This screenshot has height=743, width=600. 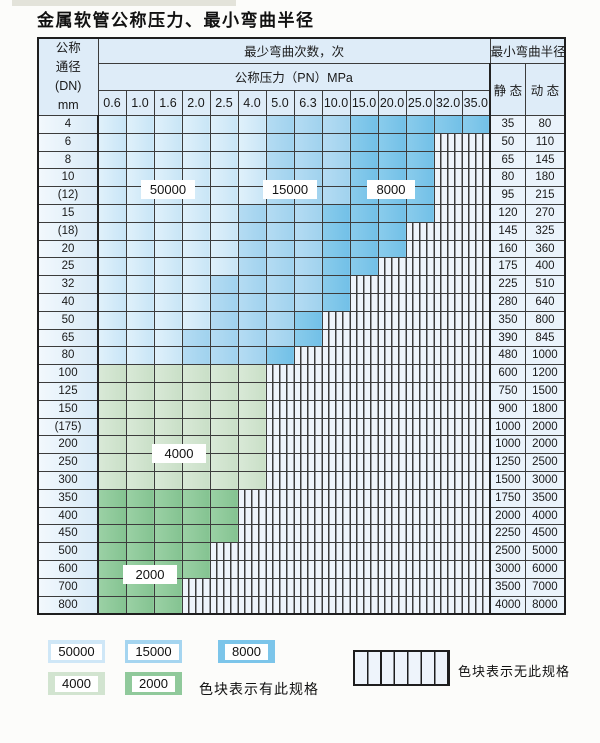 What do you see at coordinates (76, 651) in the screenshot?
I see `legend-swatch-50000: 50000` at bounding box center [76, 651].